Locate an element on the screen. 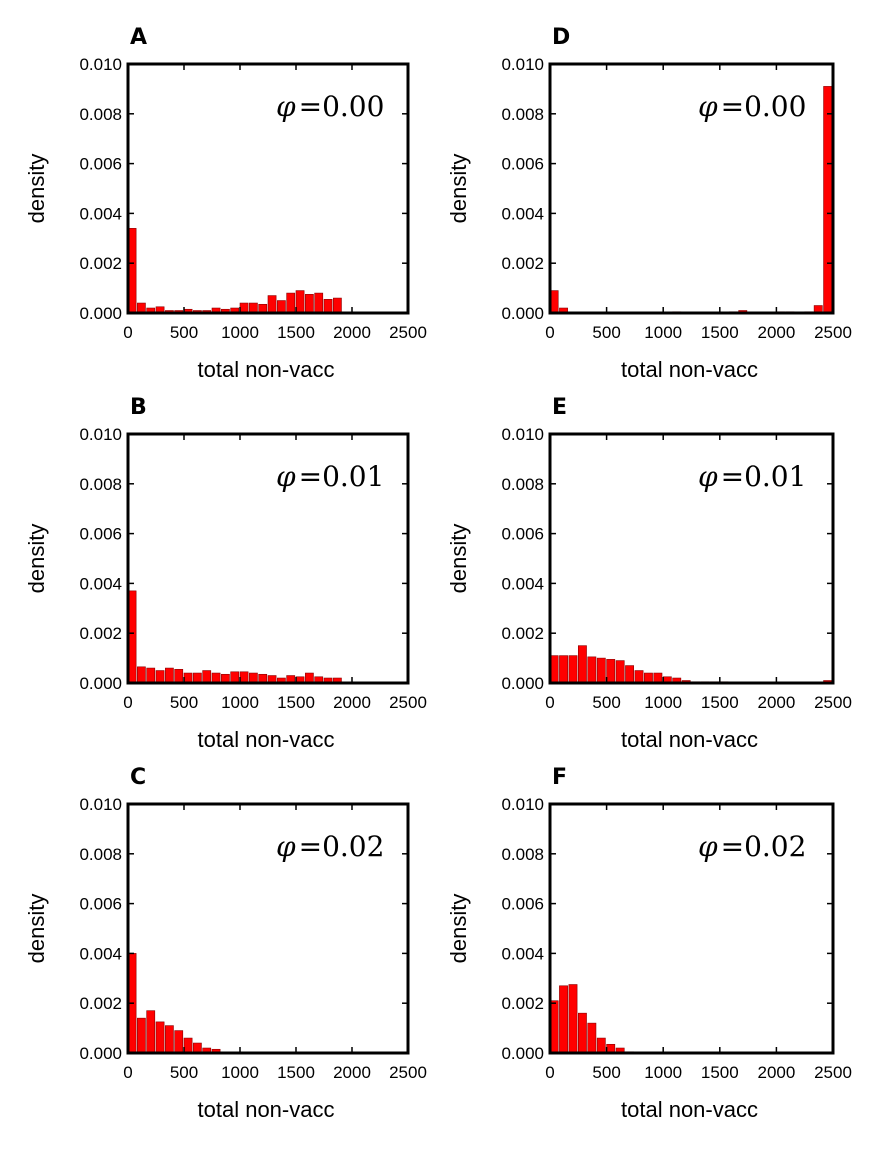  panel-letter: E is located at coordinates (559, 407).